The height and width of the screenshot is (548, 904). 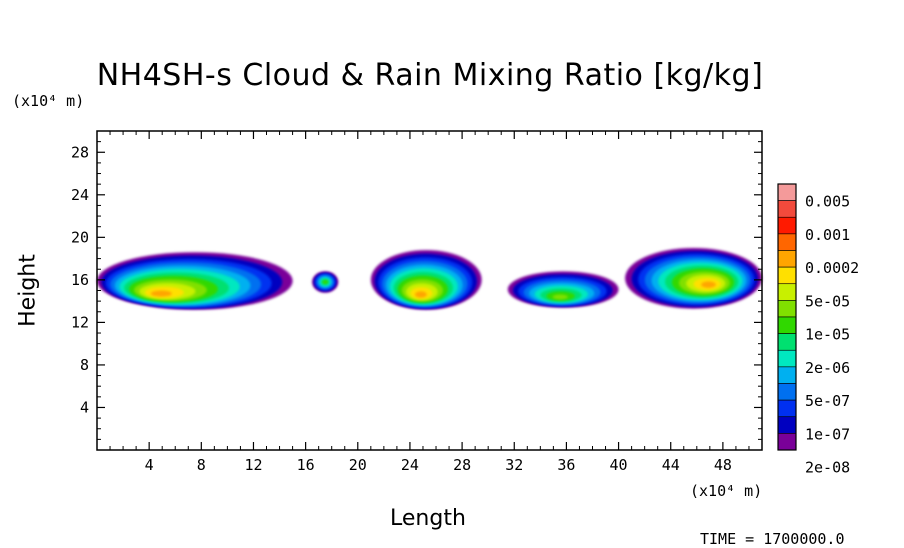 I want to click on x-tick-label: 8, so click(x=201, y=465).